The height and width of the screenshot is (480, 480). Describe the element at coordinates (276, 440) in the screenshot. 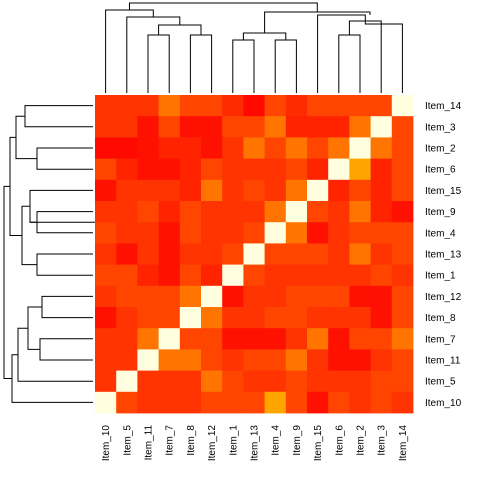

I see `column-label: Item_4` at that location.